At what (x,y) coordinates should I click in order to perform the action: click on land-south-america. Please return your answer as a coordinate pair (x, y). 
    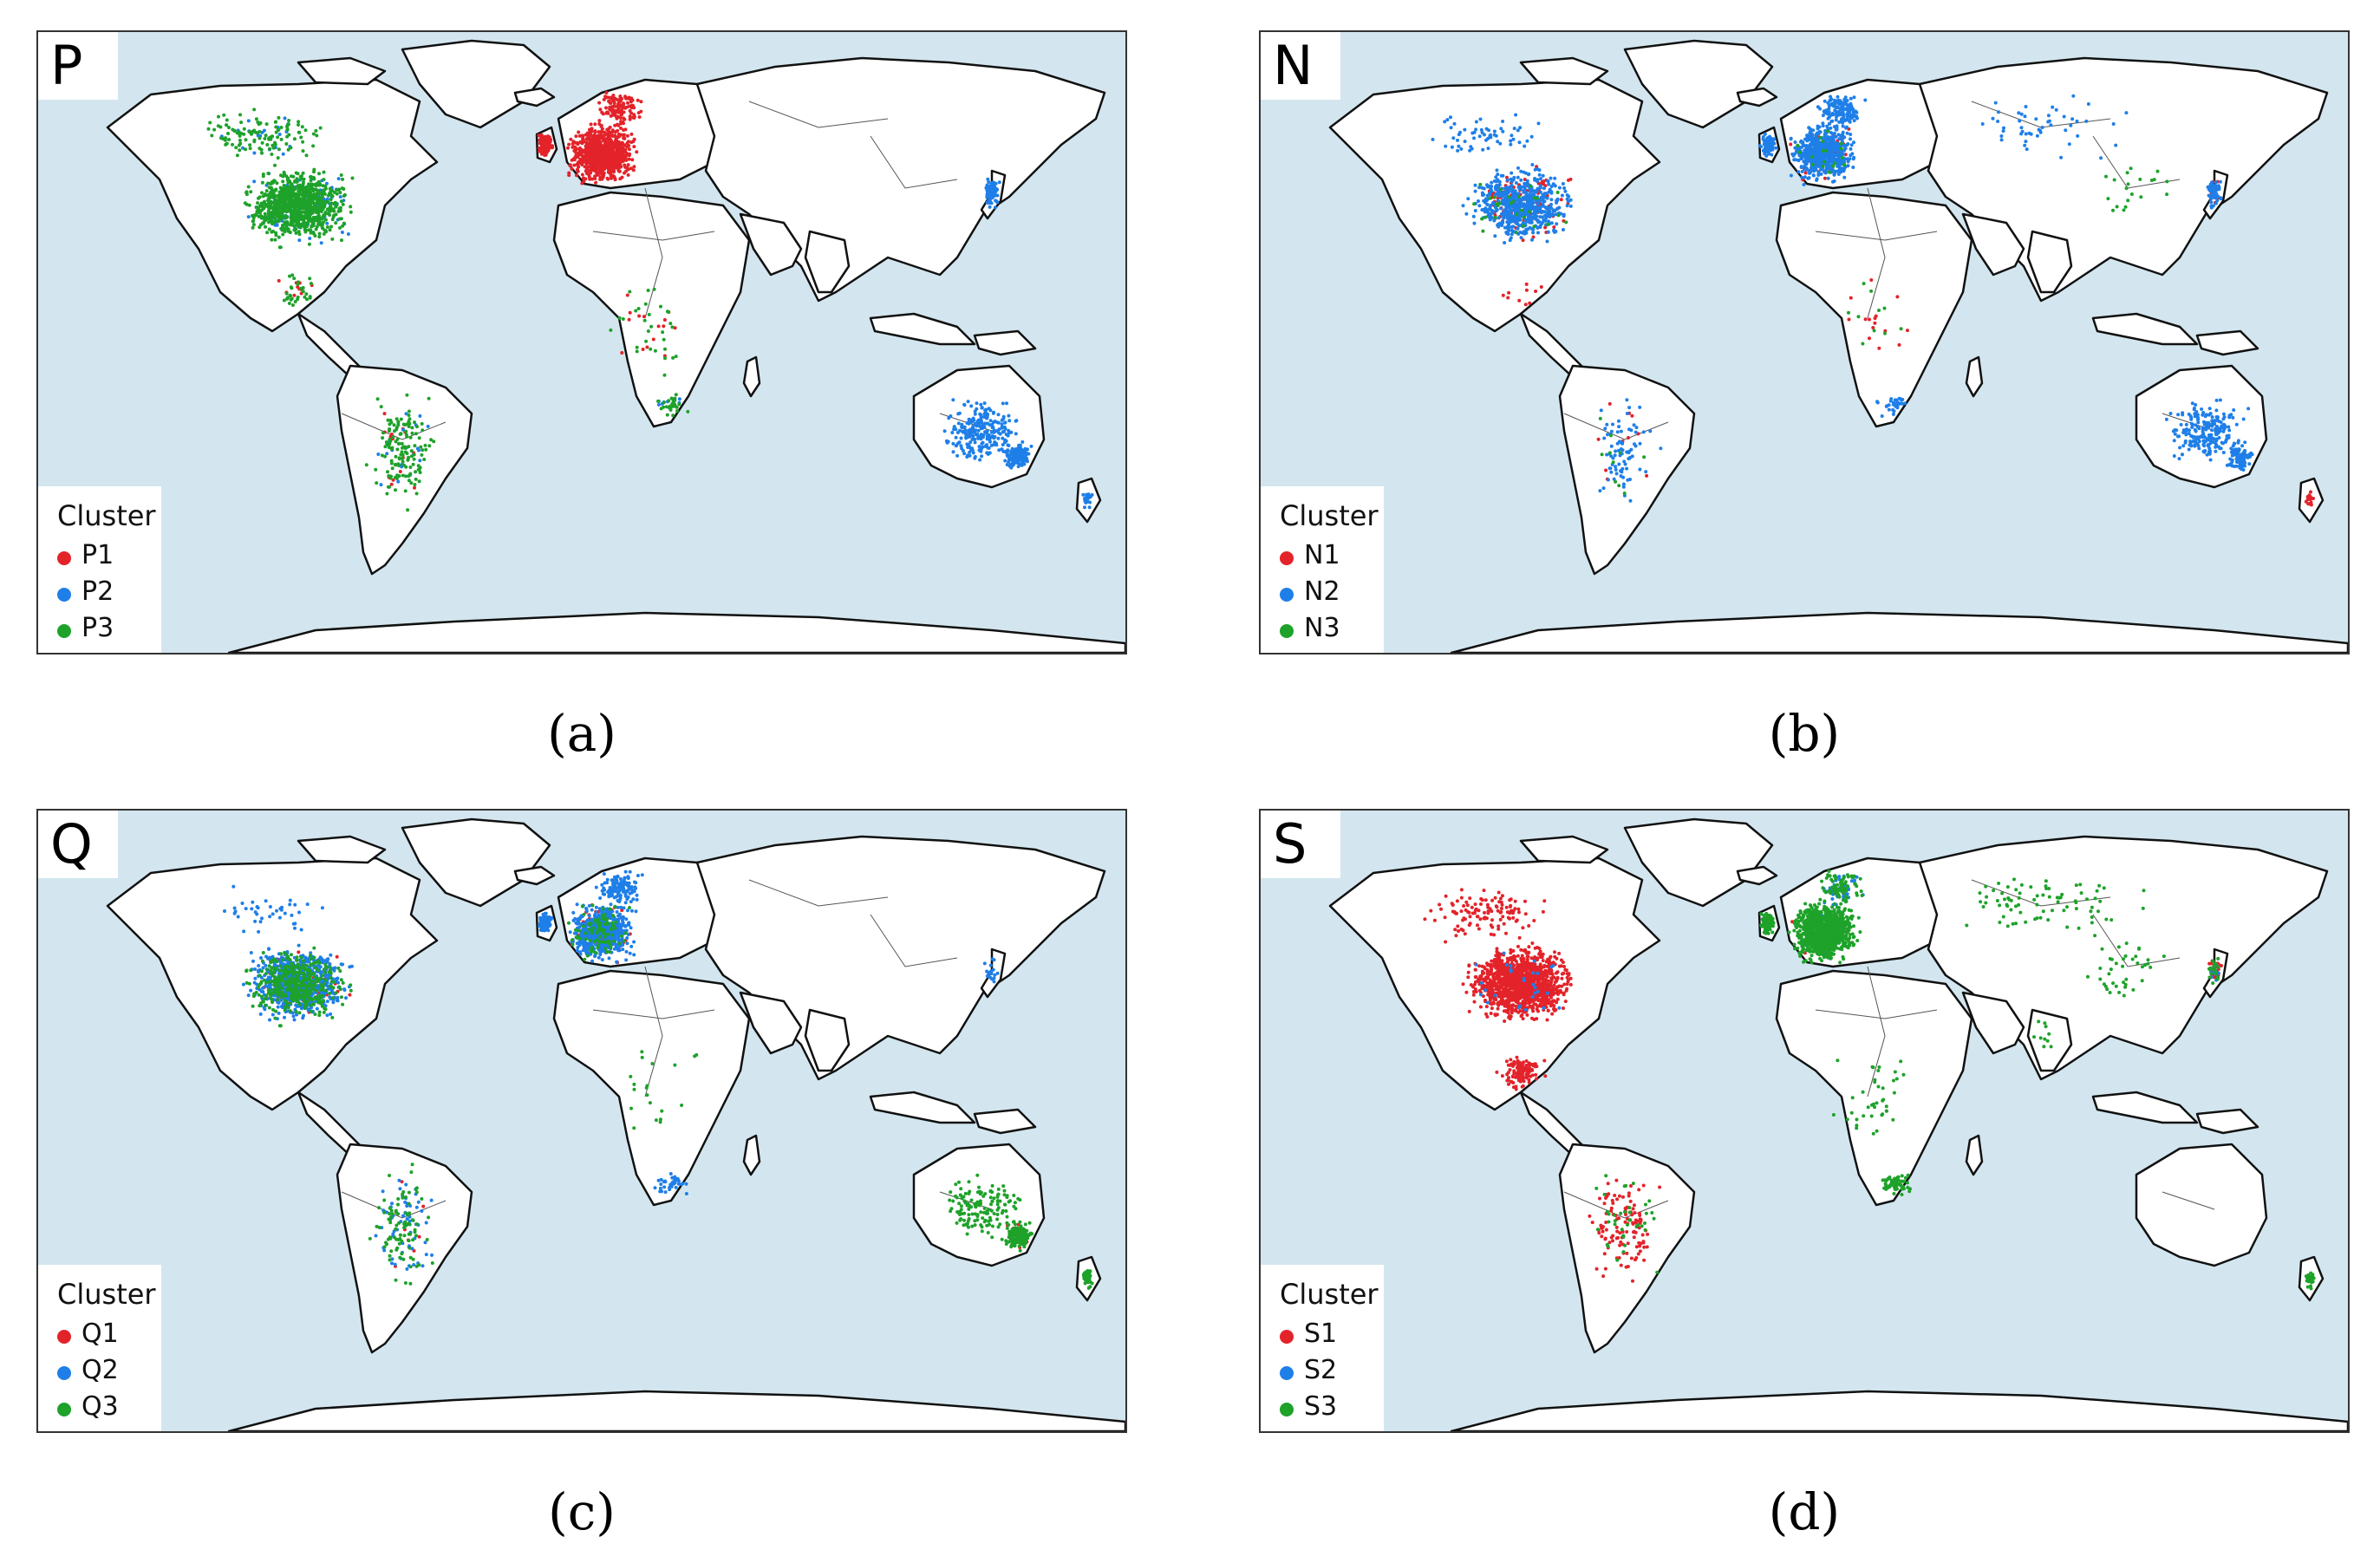
    Looking at the image, I should click on (404, 470).